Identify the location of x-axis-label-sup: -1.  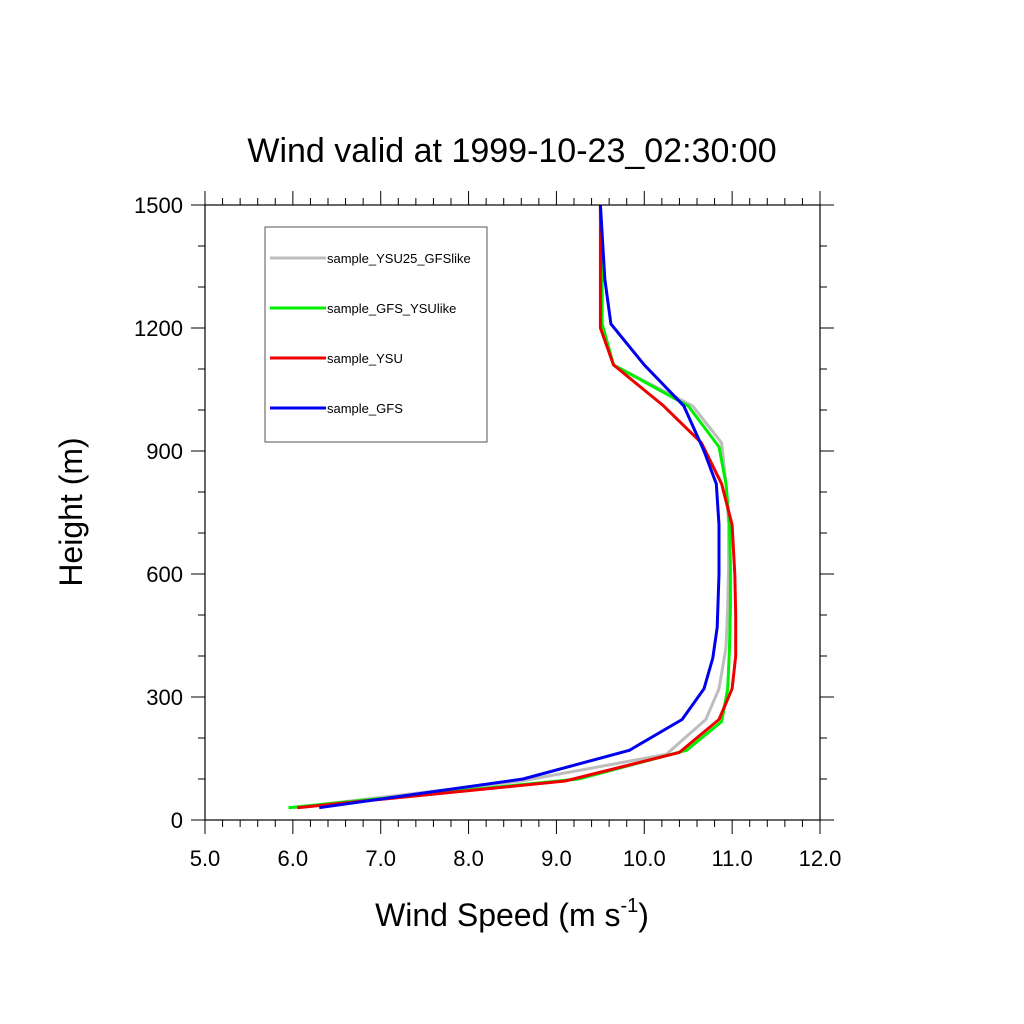
(629, 906).